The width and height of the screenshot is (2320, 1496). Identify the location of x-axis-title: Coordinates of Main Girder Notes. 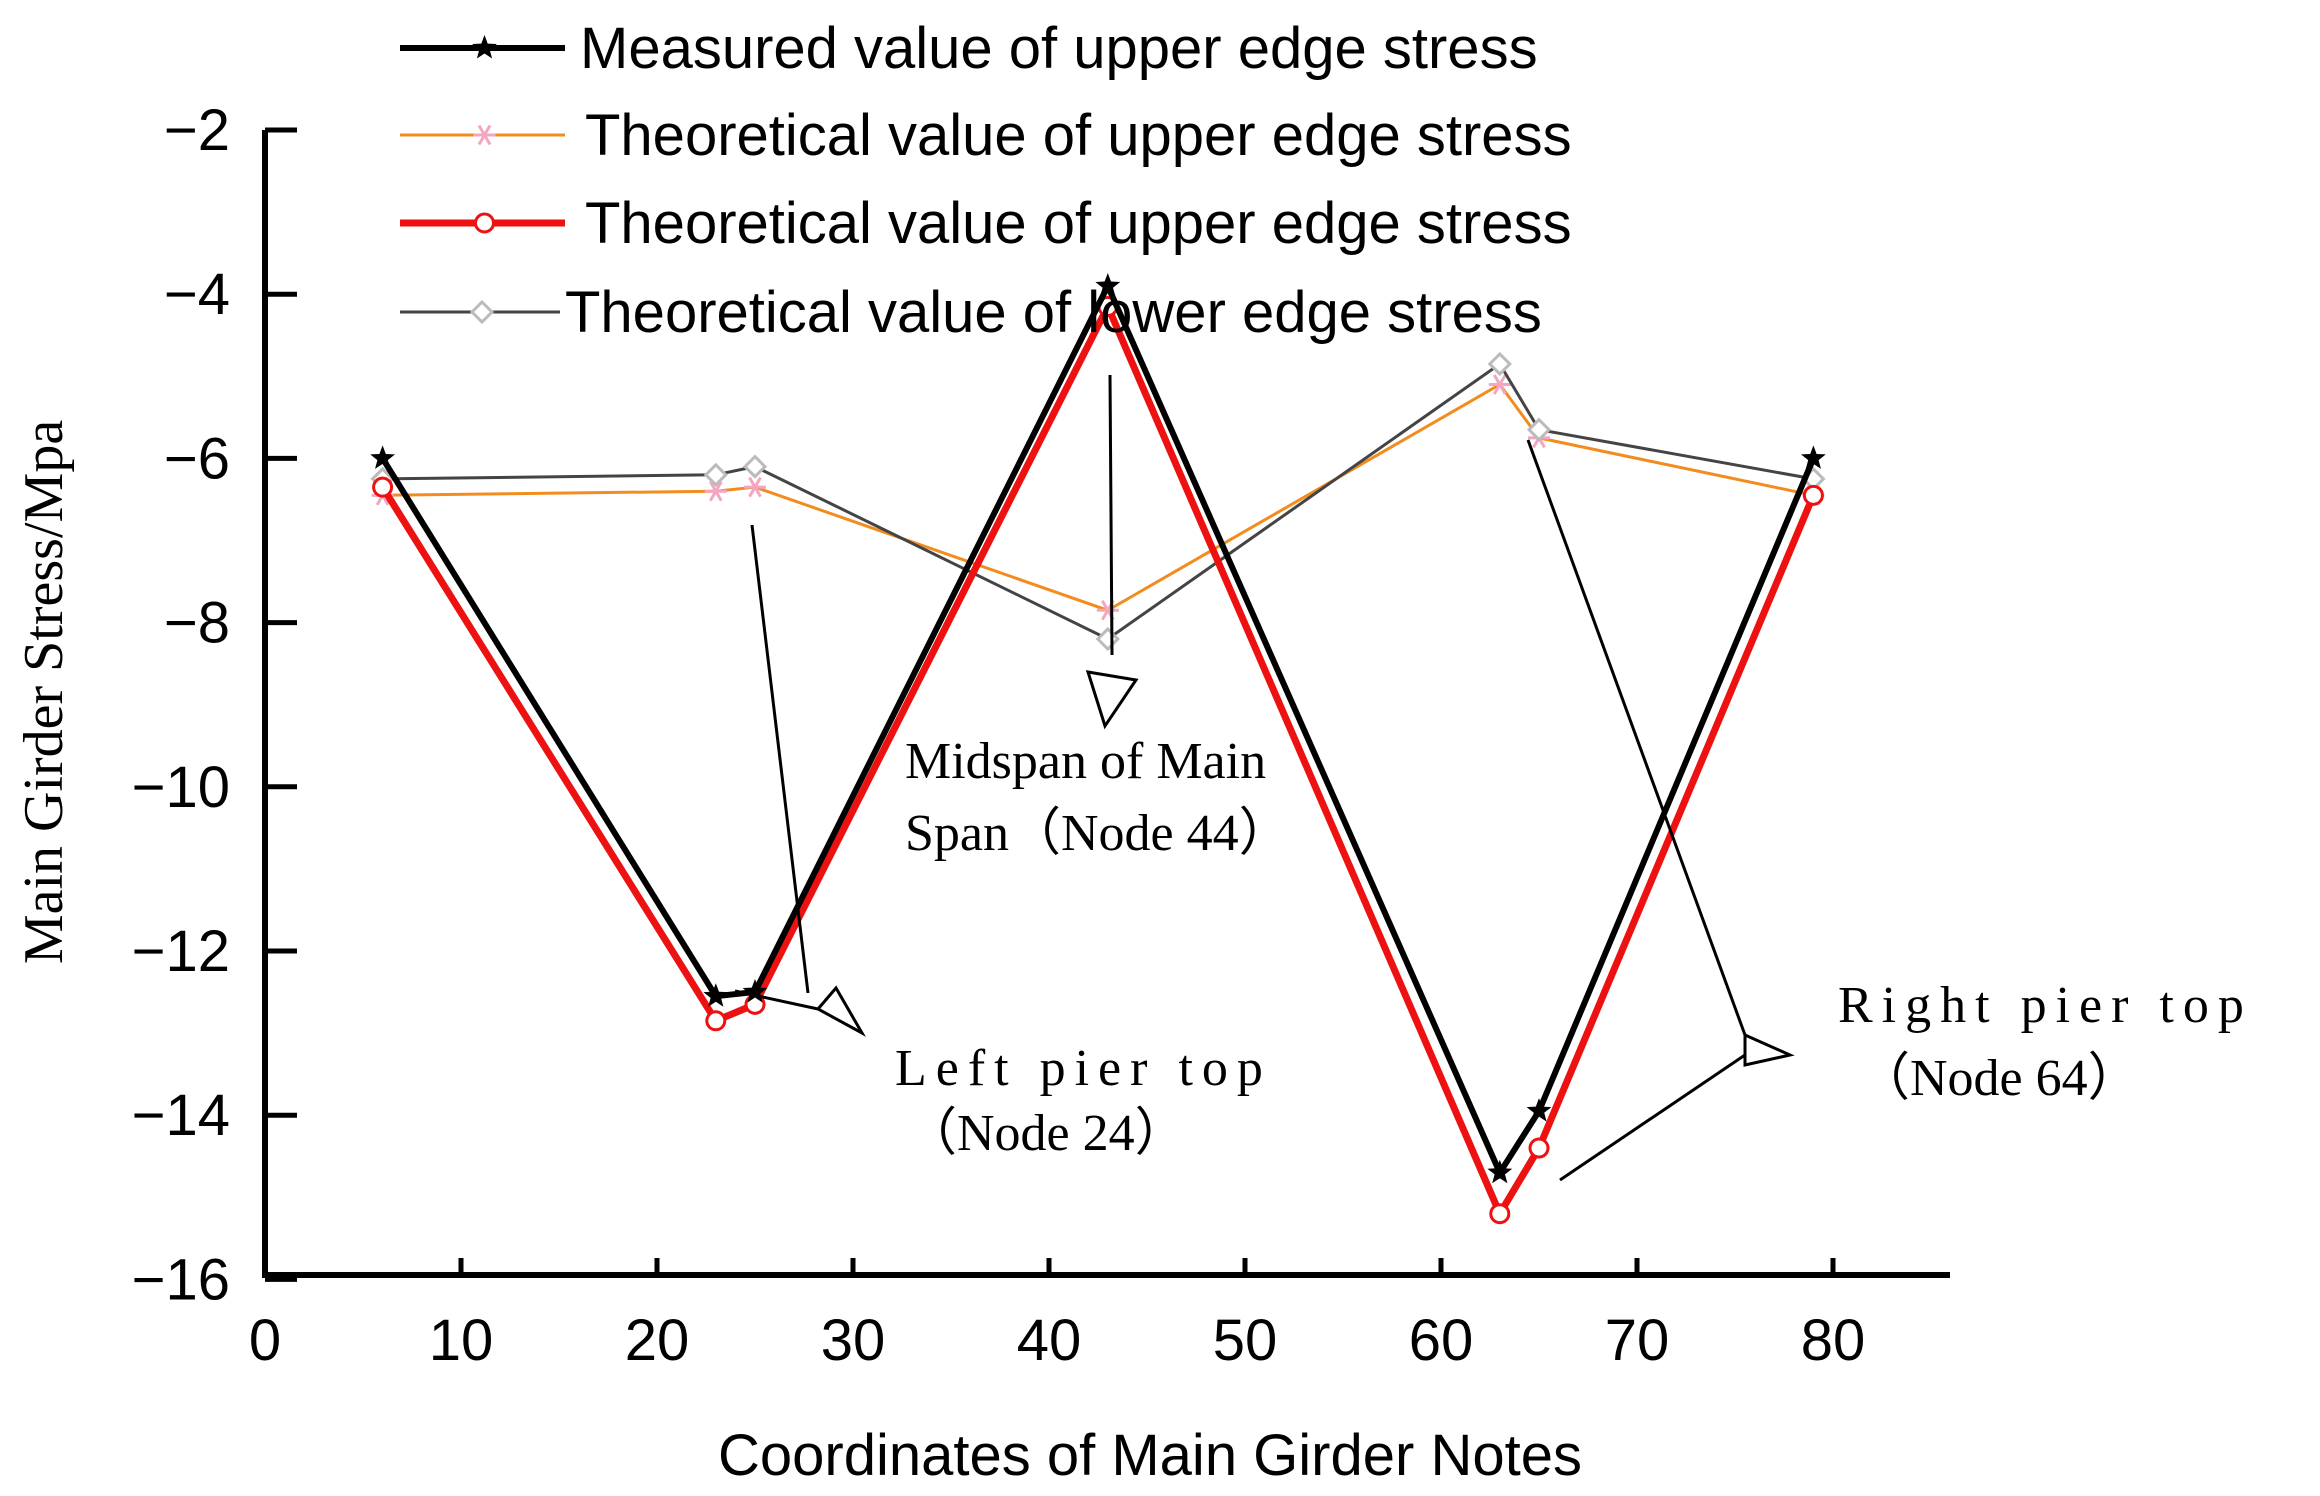
(1150, 1455).